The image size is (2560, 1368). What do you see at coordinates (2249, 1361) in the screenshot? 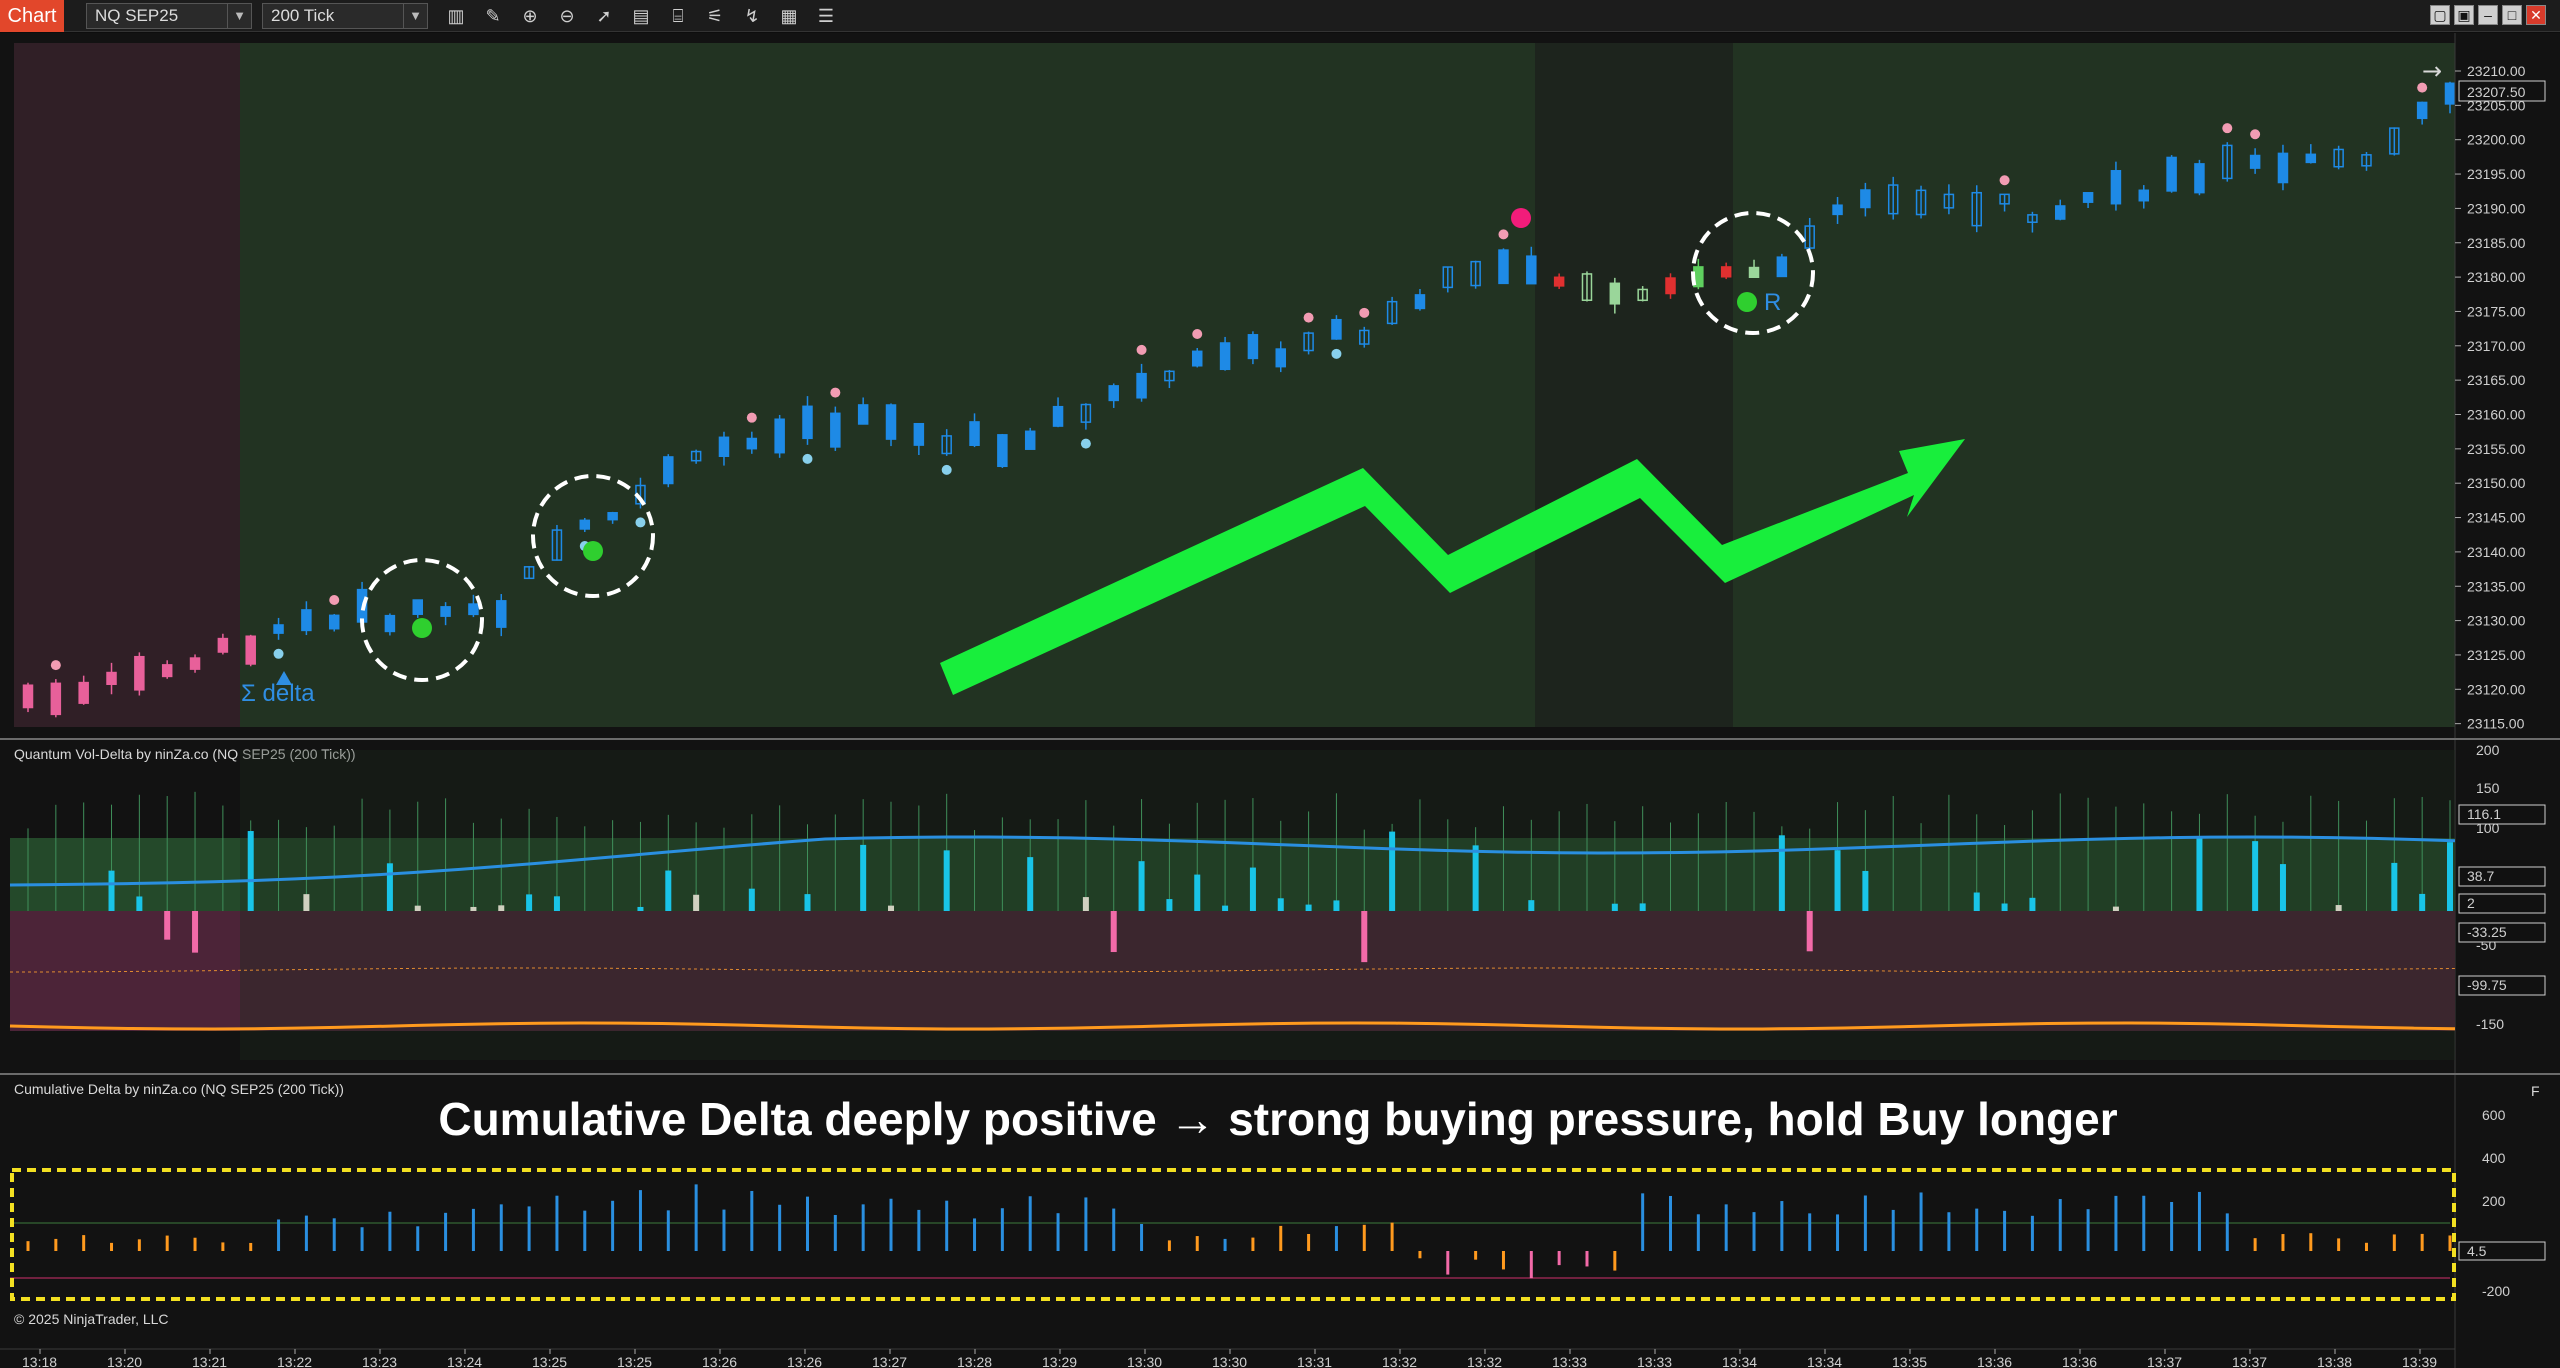
I see `time-tick-label: 13:37` at bounding box center [2249, 1361].